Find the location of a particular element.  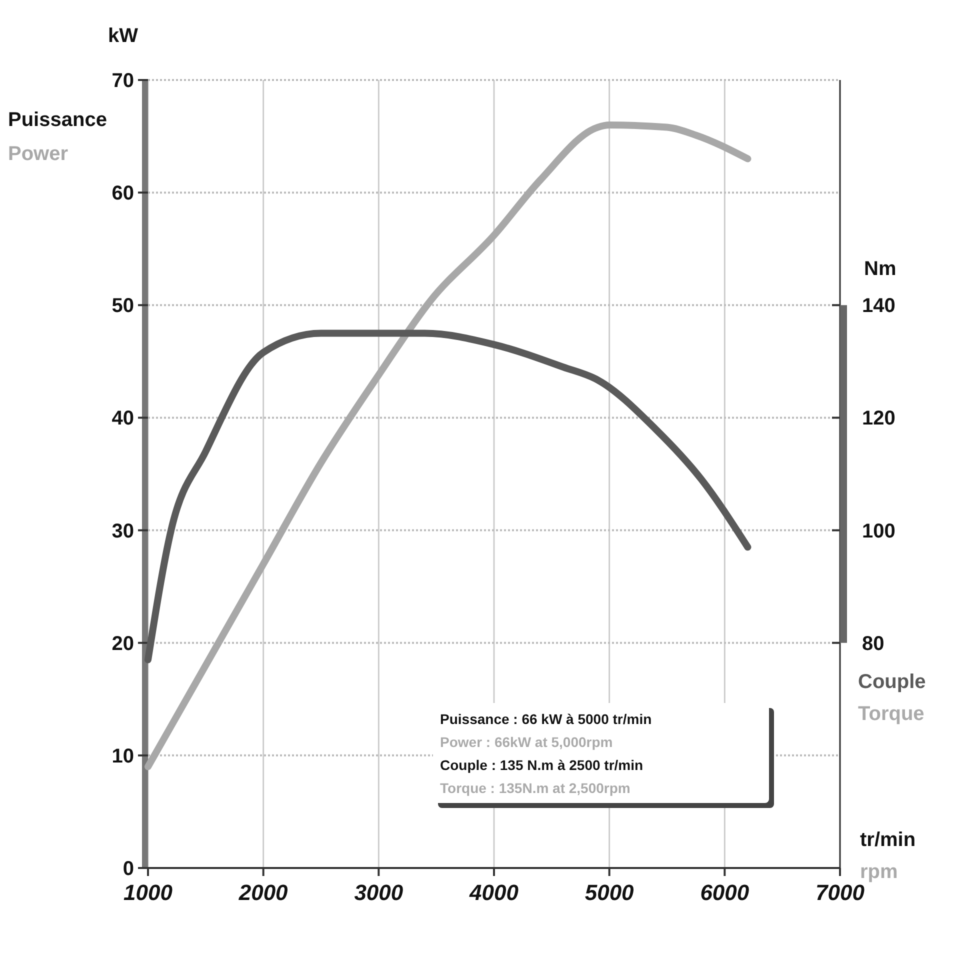

x-tick-label: 1000 is located at coordinates (149, 892).